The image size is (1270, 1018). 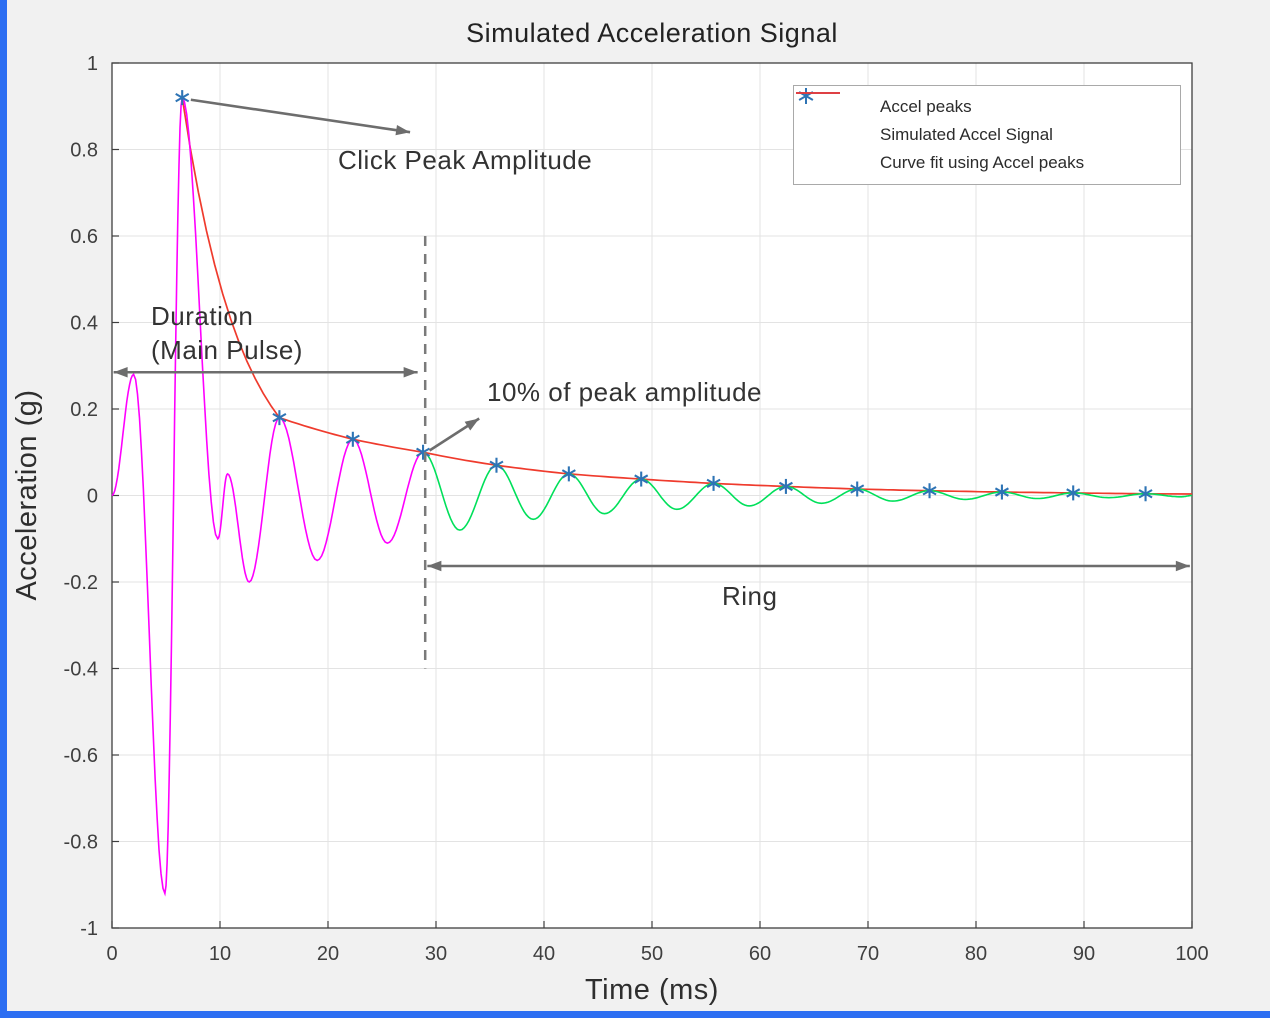 What do you see at coordinates (807, 491) in the screenshot?
I see `signal-ring` at bounding box center [807, 491].